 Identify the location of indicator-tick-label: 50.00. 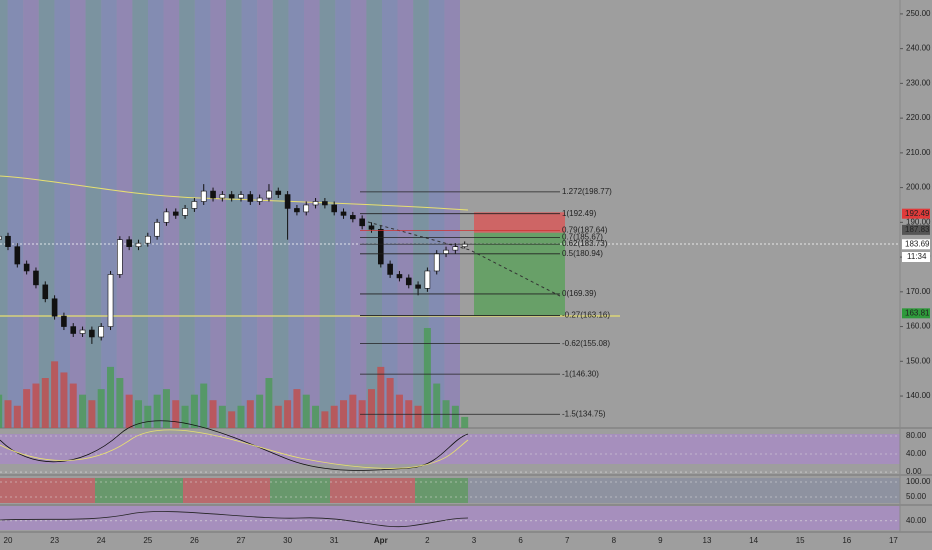
(916, 496).